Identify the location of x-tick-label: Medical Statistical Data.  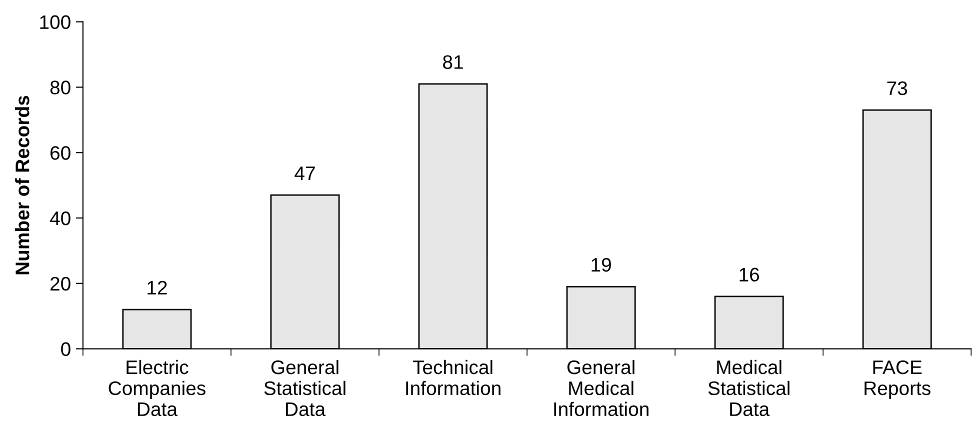
(749, 388).